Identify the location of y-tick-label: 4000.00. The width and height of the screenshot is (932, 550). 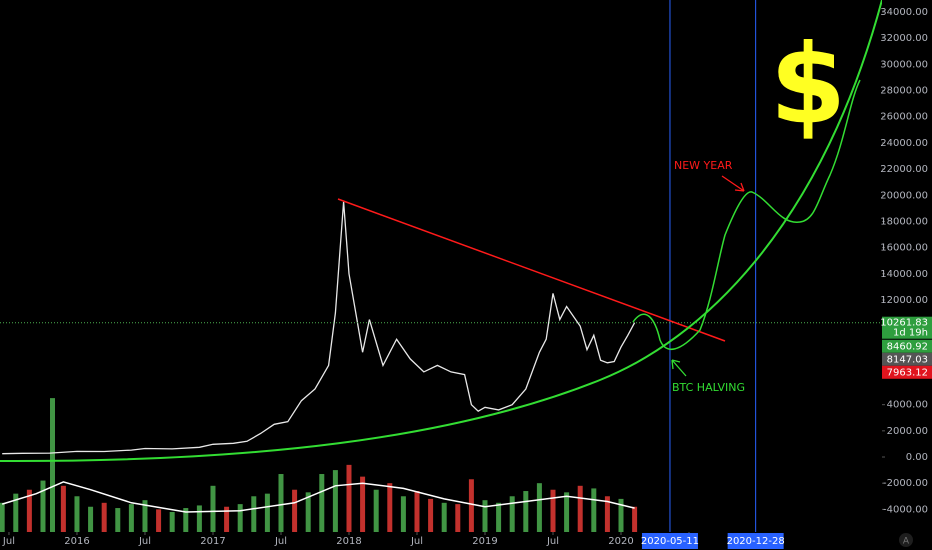
(907, 405).